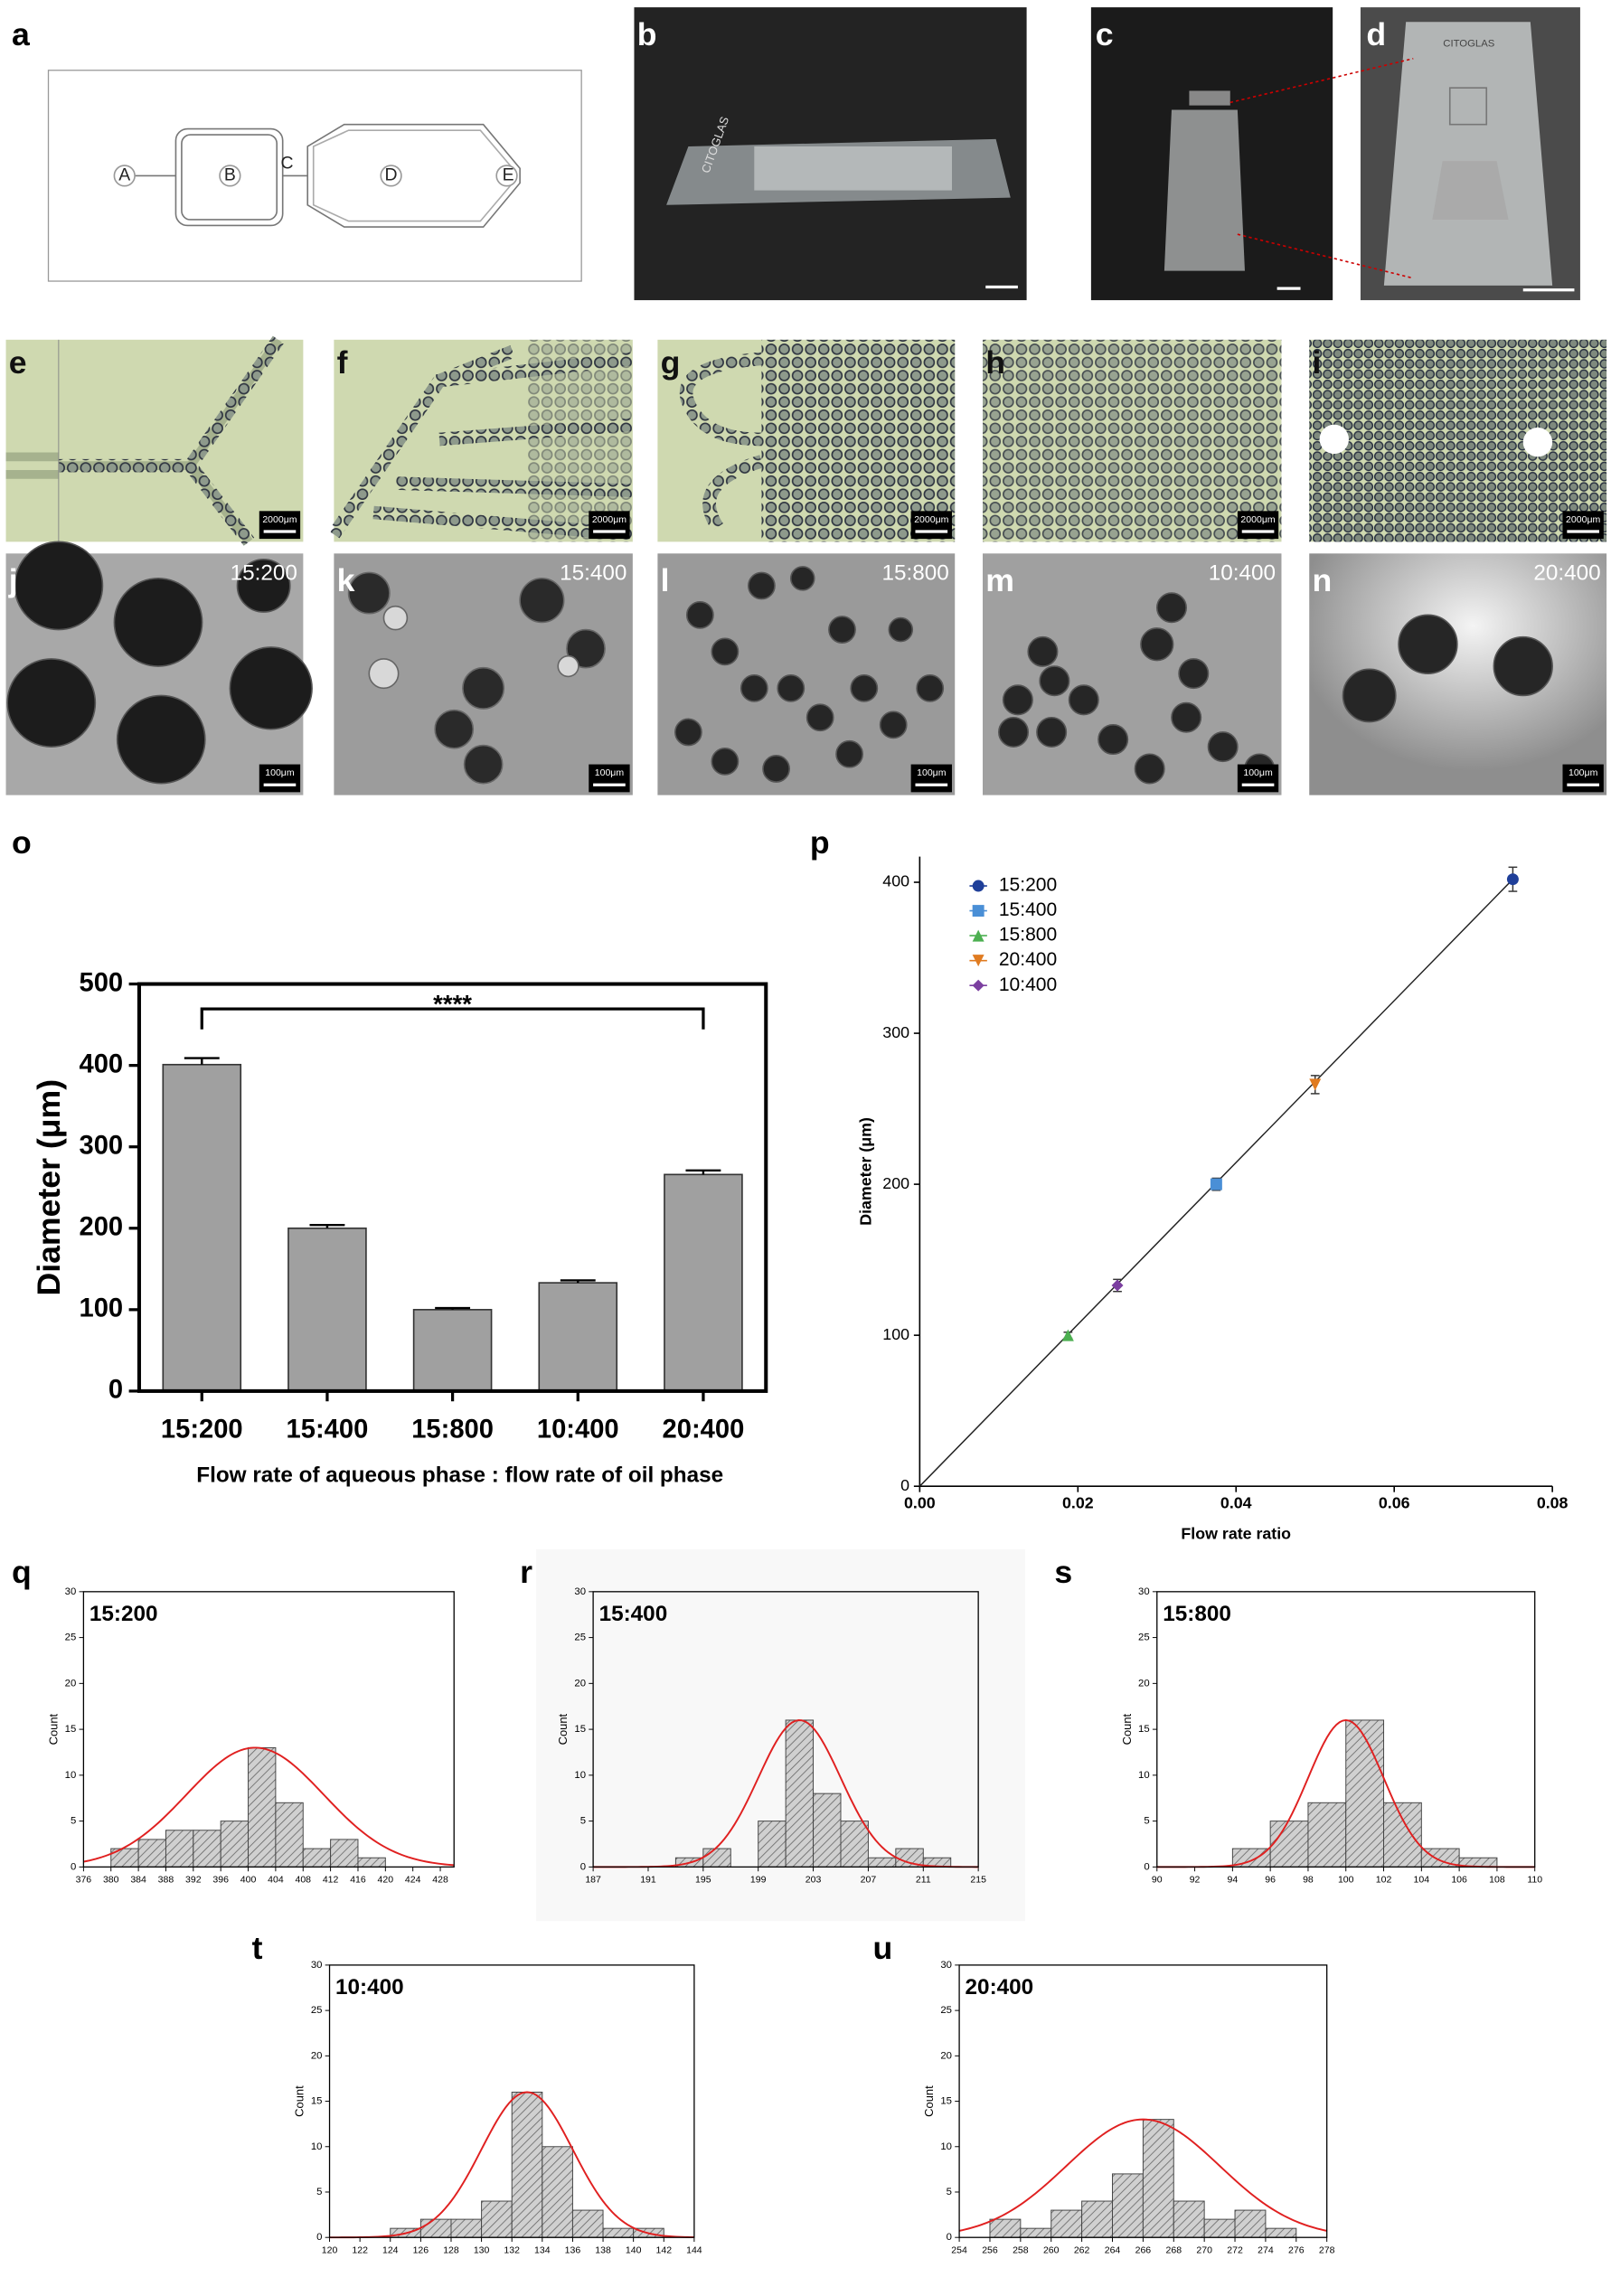  Describe the element at coordinates (248, 1880) in the screenshot. I see `x-tick-label: 400` at that location.